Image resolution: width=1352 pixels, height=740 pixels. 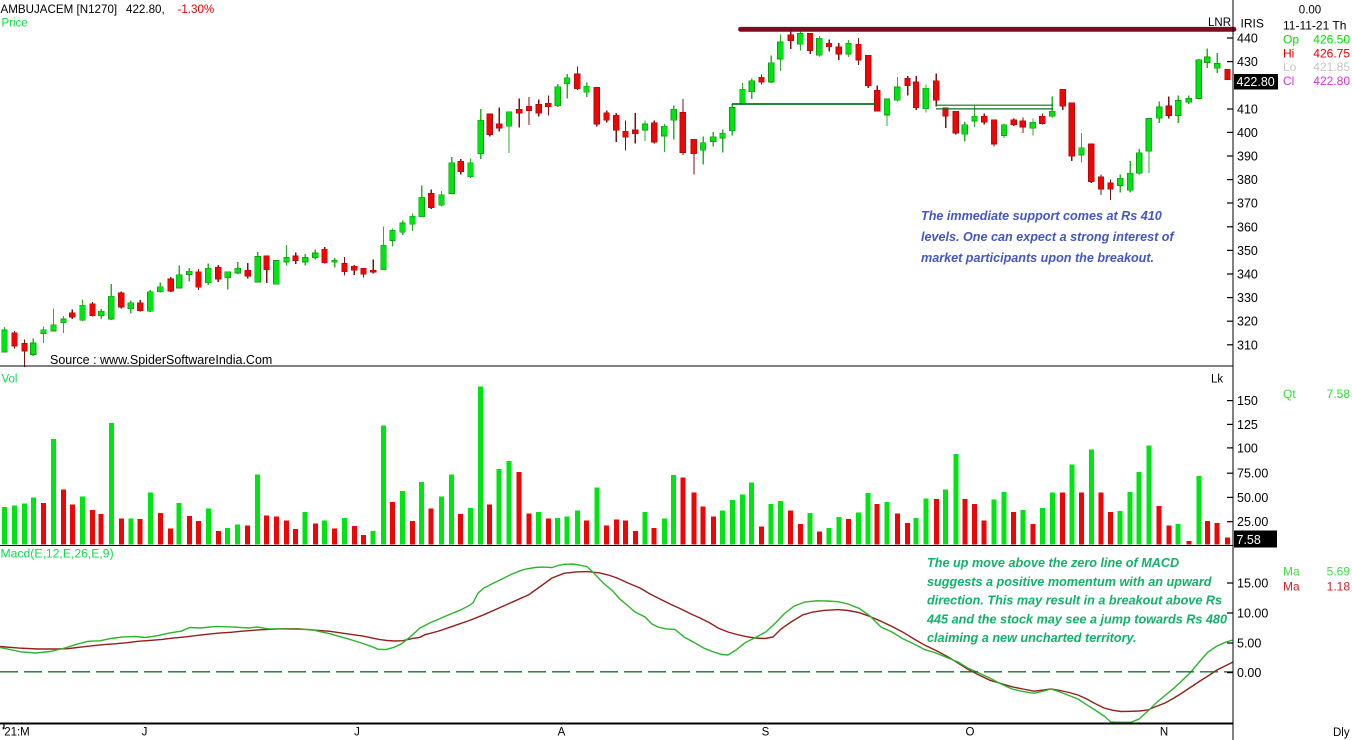 What do you see at coordinates (1314, 26) in the screenshot?
I see `svg-text: 11-11-21 Th` at bounding box center [1314, 26].